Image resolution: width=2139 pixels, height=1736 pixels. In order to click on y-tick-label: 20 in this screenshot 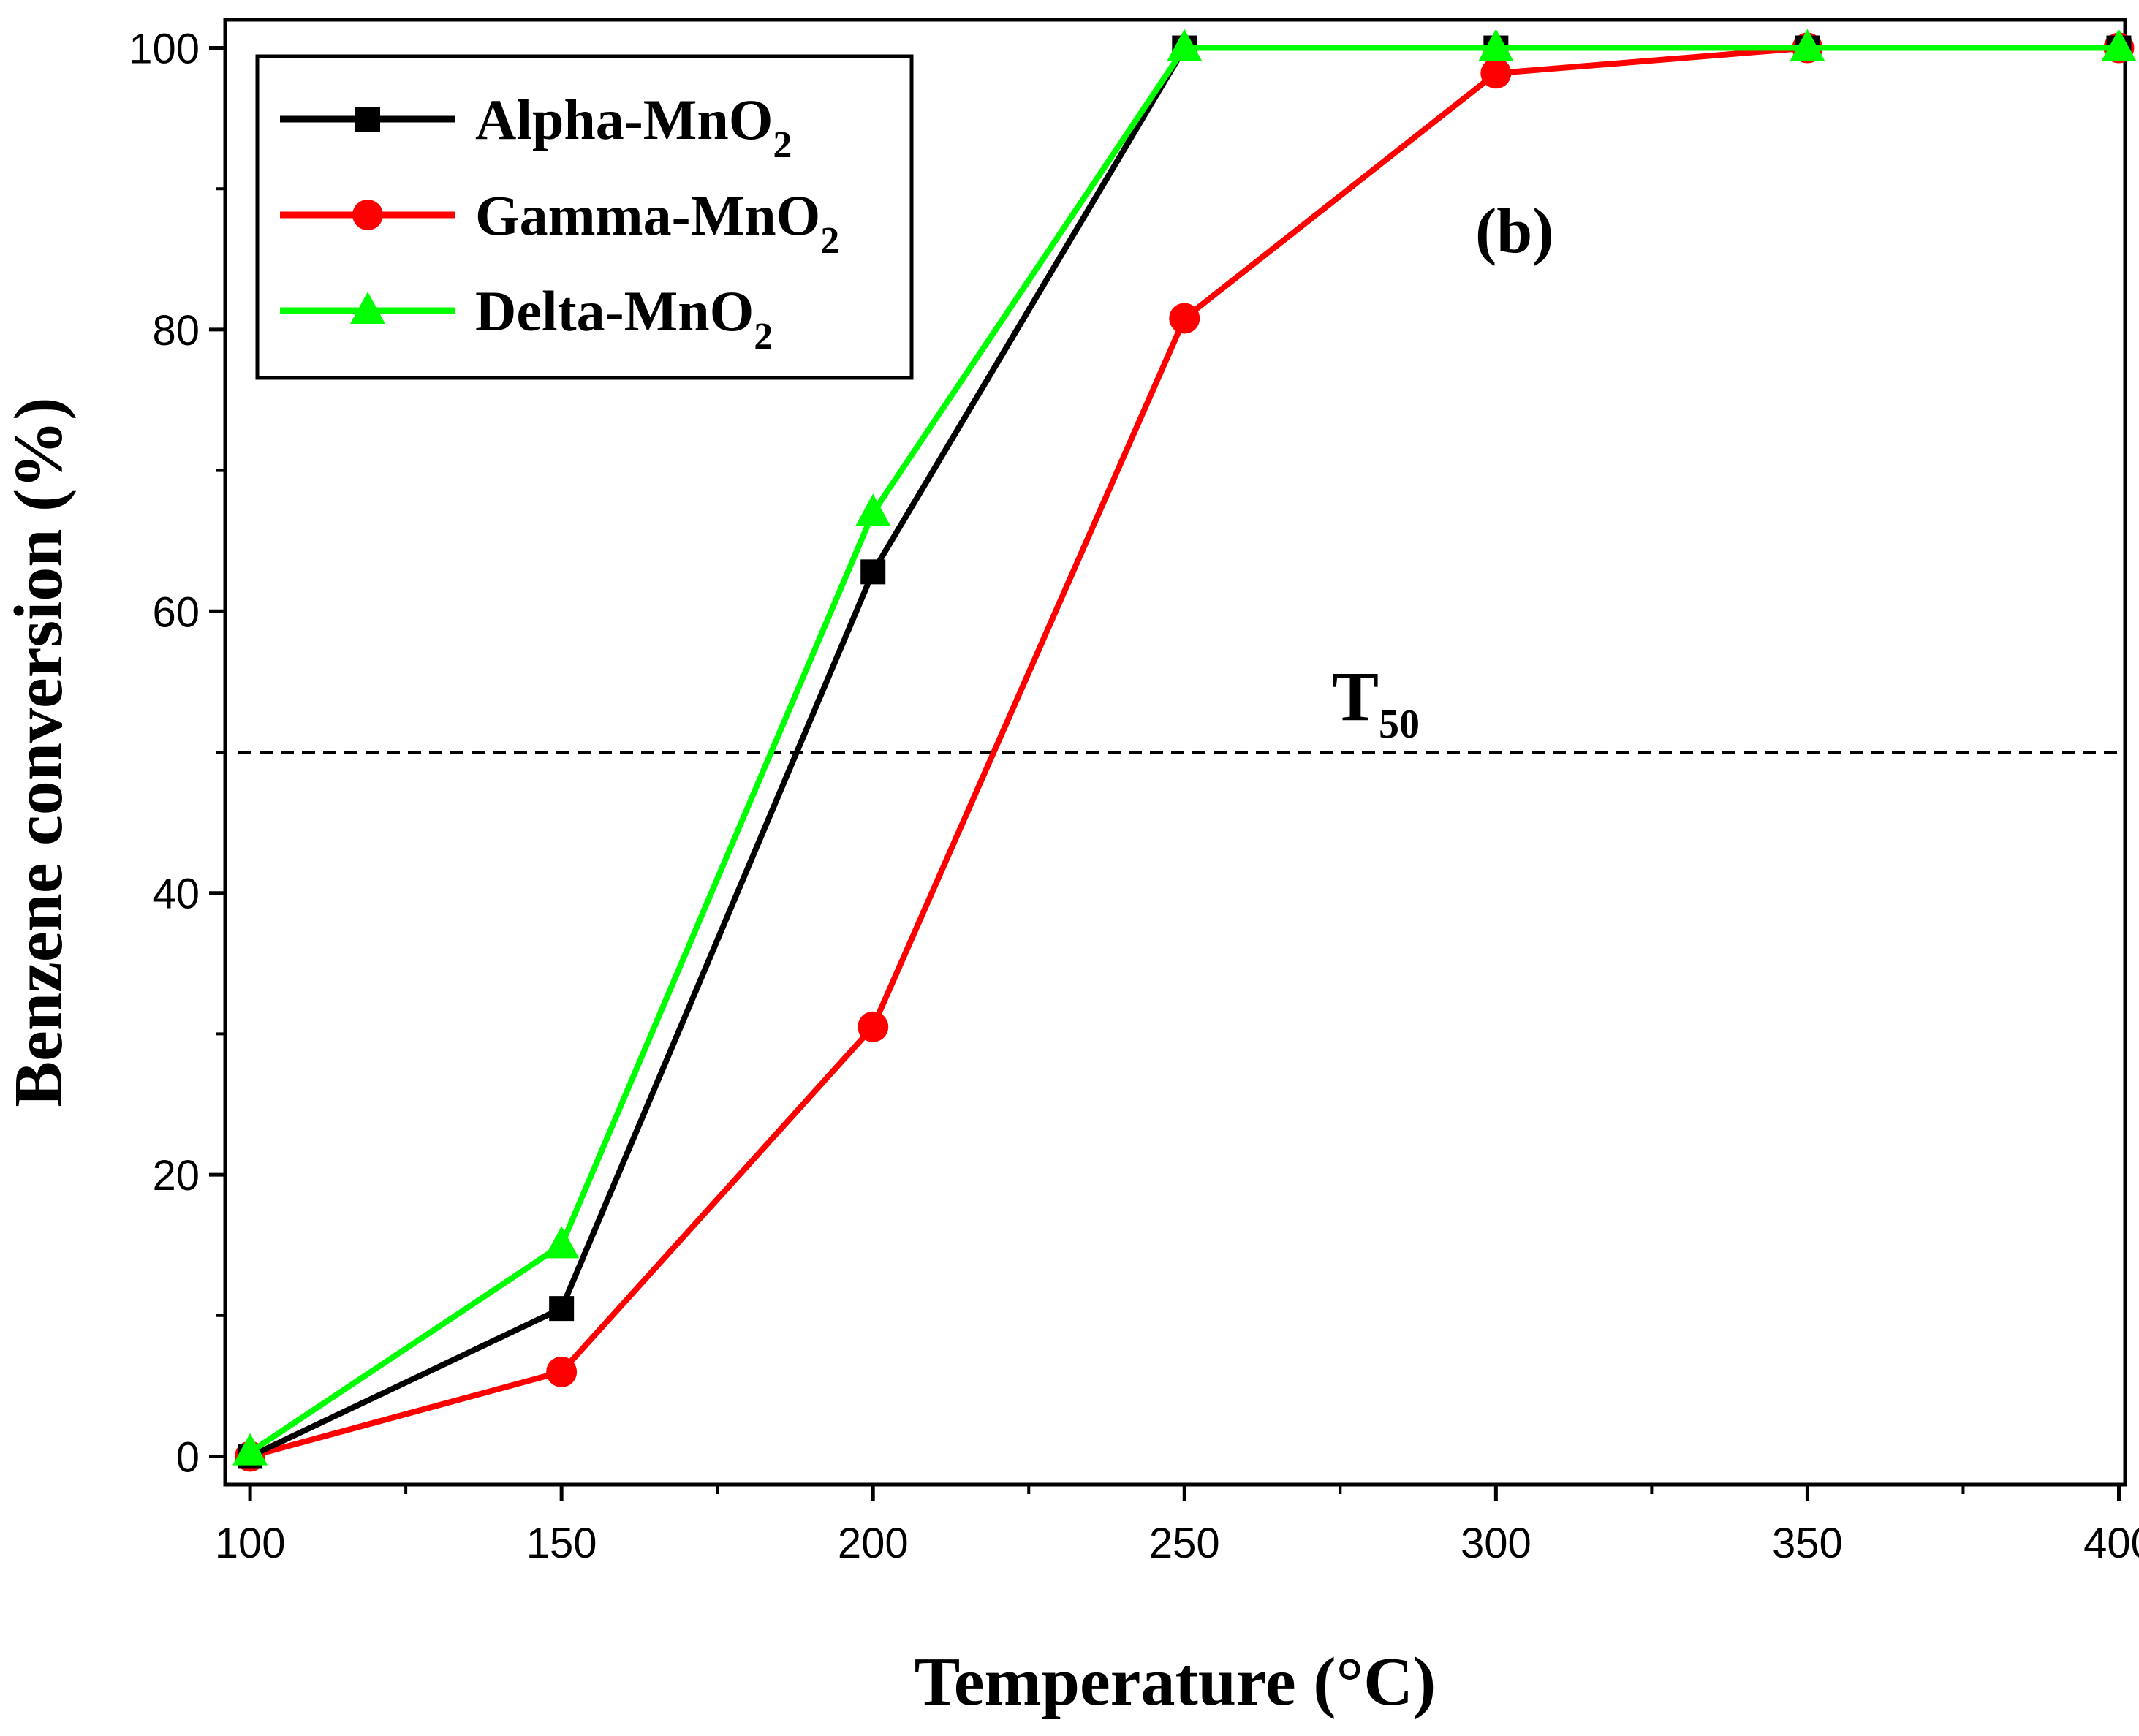, I will do `click(176, 1176)`.